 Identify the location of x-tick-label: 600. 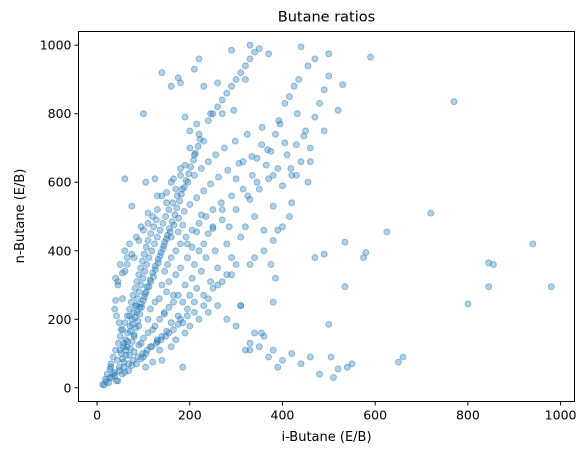
(375, 415).